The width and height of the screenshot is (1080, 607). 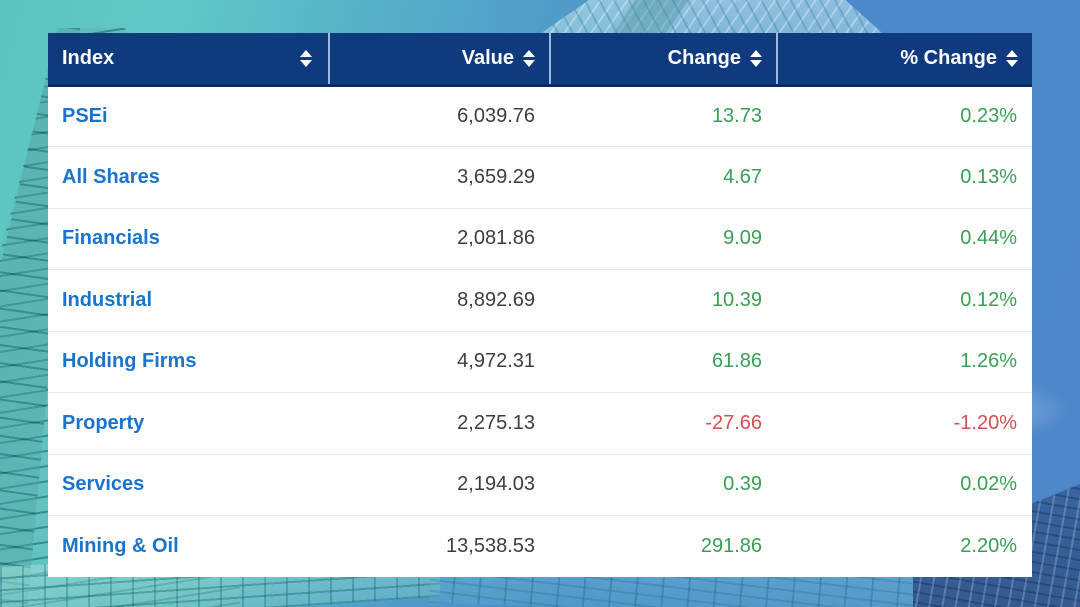 I want to click on index-name-link: Financials, so click(x=188, y=238).